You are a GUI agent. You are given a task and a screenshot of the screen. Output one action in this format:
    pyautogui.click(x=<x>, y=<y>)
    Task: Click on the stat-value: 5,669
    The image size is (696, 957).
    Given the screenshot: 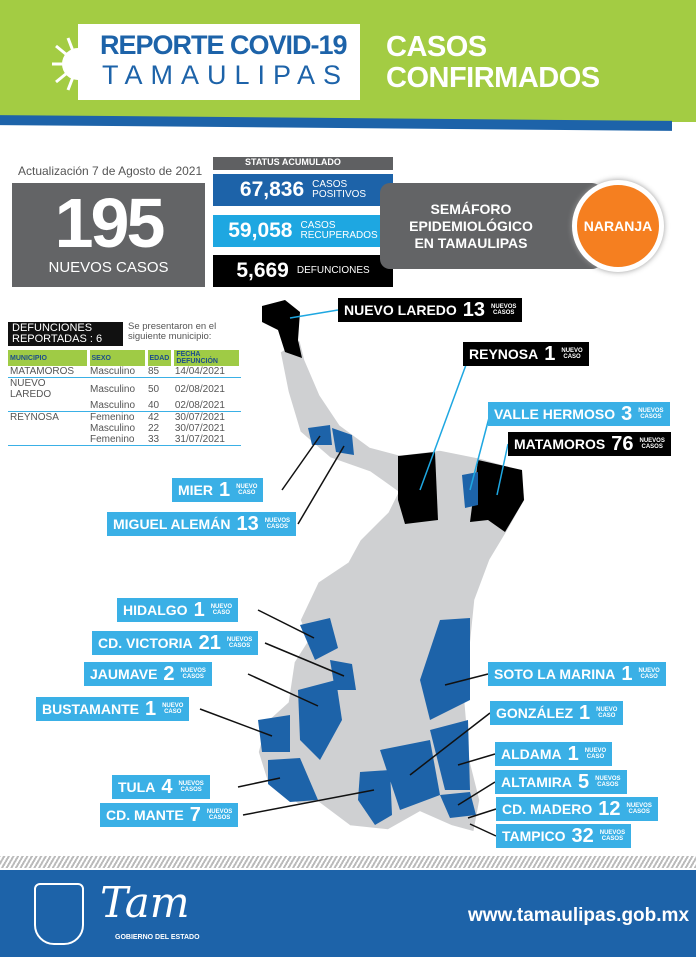 What is the action you would take?
    pyautogui.click(x=262, y=270)
    